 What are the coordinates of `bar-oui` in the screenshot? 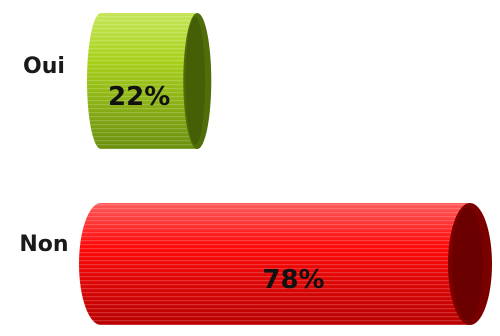 It's located at (149, 81).